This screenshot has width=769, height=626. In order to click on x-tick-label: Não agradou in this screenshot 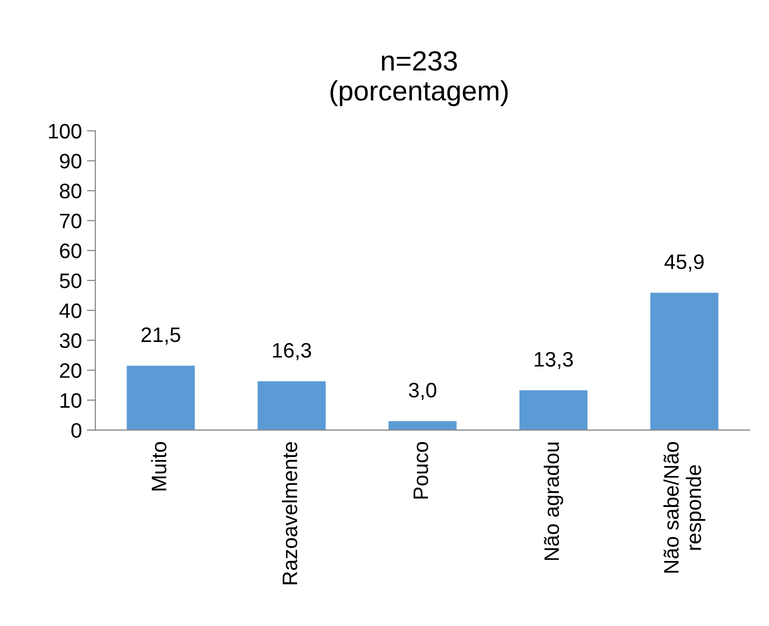, I will do `click(554, 501)`.